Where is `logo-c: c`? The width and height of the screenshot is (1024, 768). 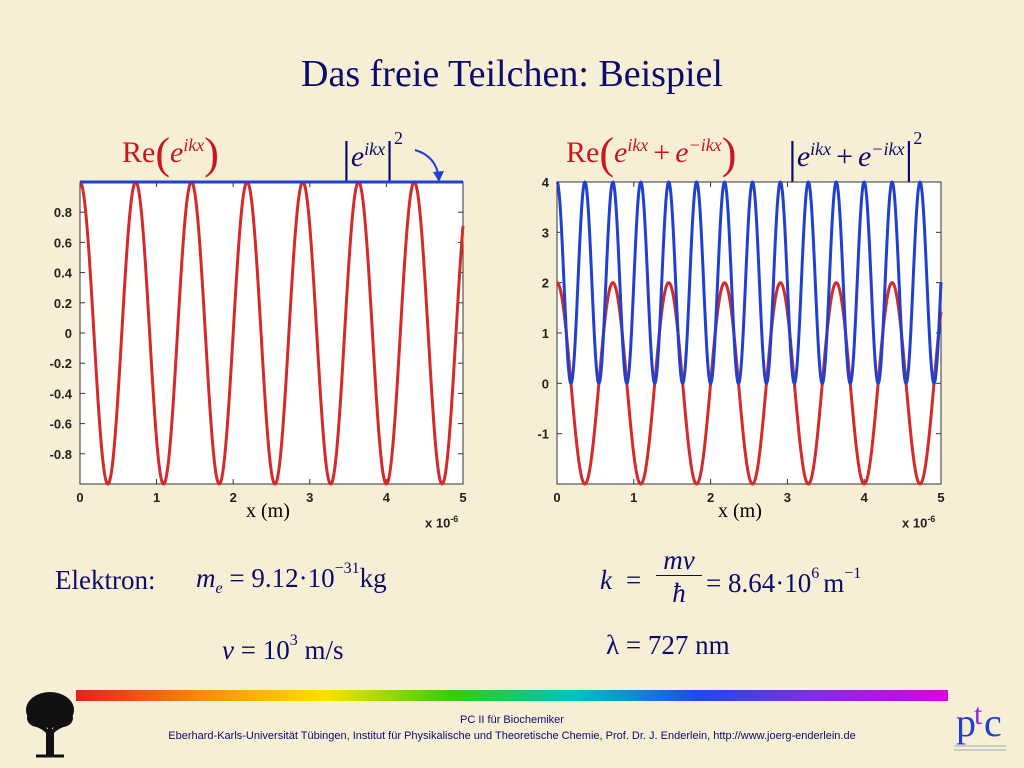 logo-c: c is located at coordinates (993, 722).